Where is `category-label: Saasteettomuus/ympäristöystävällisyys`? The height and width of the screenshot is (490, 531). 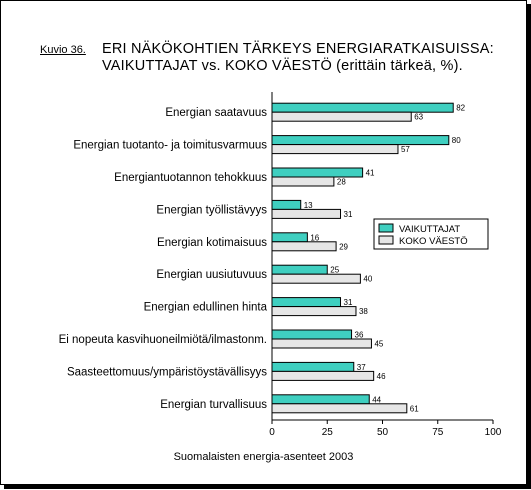 category-label: Saasteettomuus/ympäristöystävällisyys is located at coordinates (167, 372).